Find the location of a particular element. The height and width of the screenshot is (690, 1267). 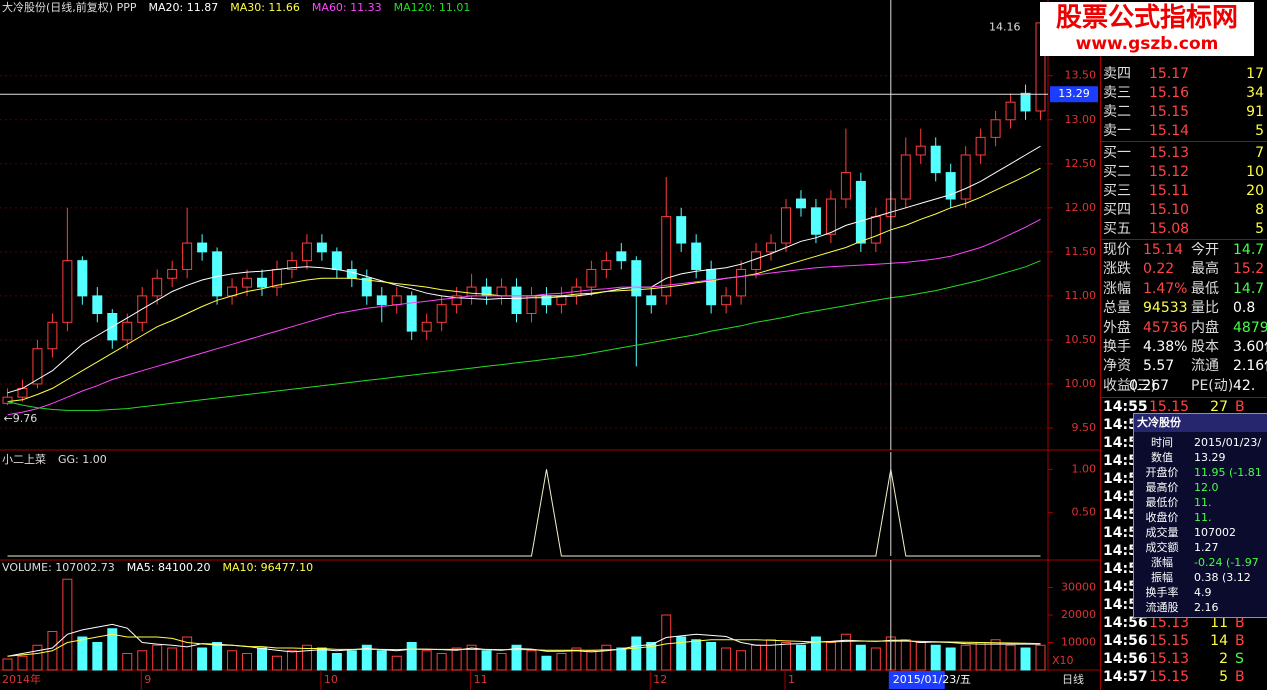

stat-value: 0.22 is located at coordinates (1159, 269).